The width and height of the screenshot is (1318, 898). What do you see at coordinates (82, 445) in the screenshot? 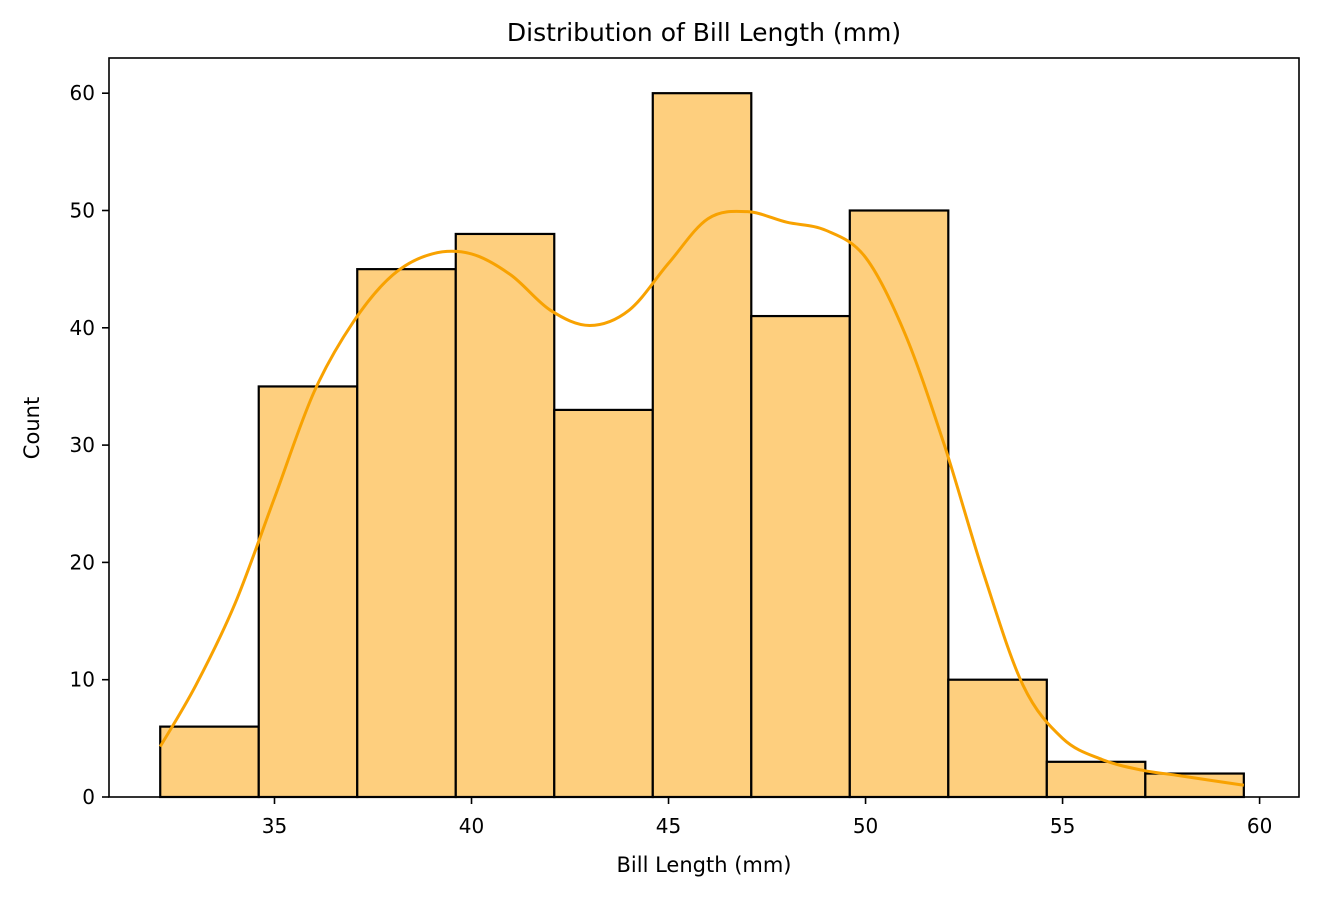
I see `y-tick-label-30: 30` at bounding box center [82, 445].